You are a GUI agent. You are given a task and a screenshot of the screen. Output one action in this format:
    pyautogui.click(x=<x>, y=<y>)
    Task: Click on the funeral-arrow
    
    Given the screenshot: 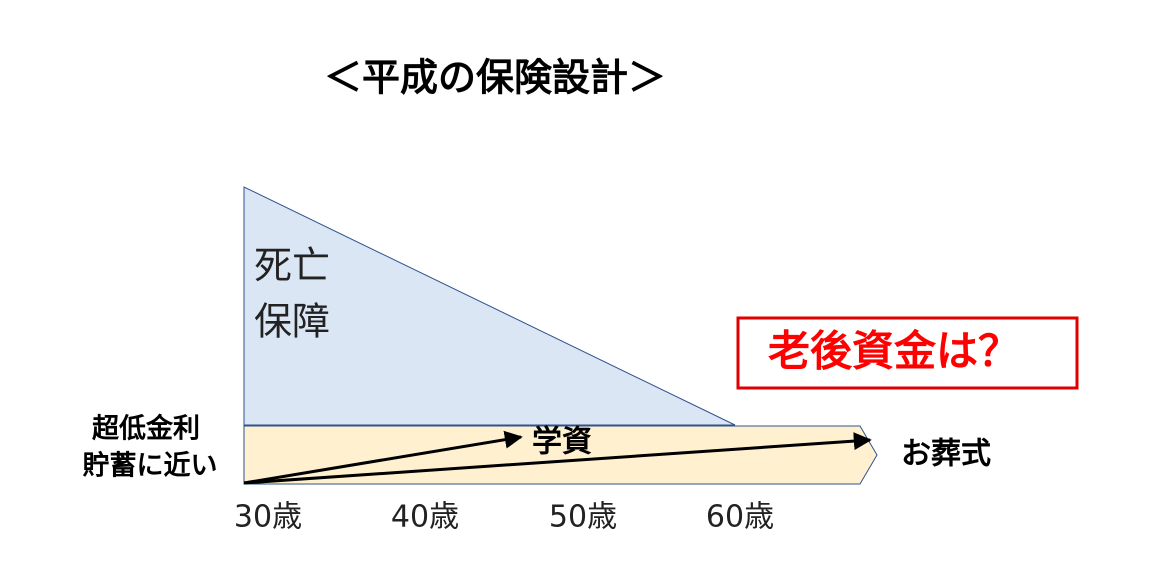 What is the action you would take?
    pyautogui.click(x=557, y=458)
    